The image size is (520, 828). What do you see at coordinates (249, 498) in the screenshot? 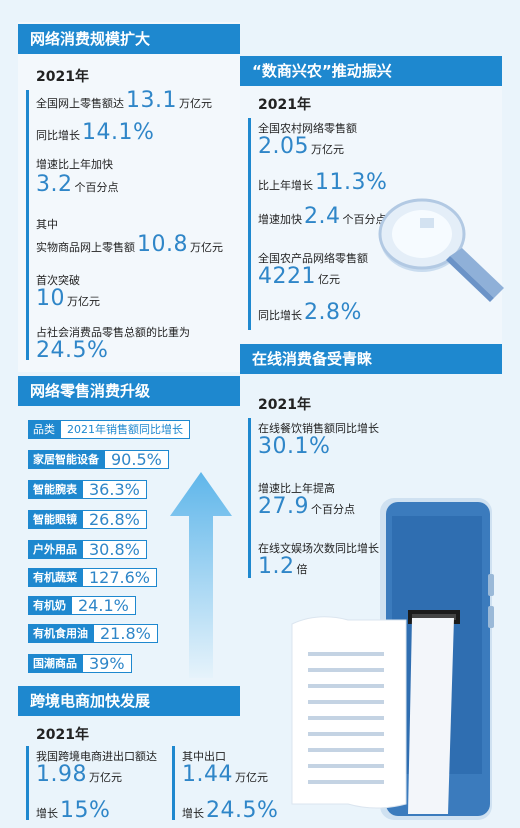
I see `s4-accent-bar` at bounding box center [249, 498].